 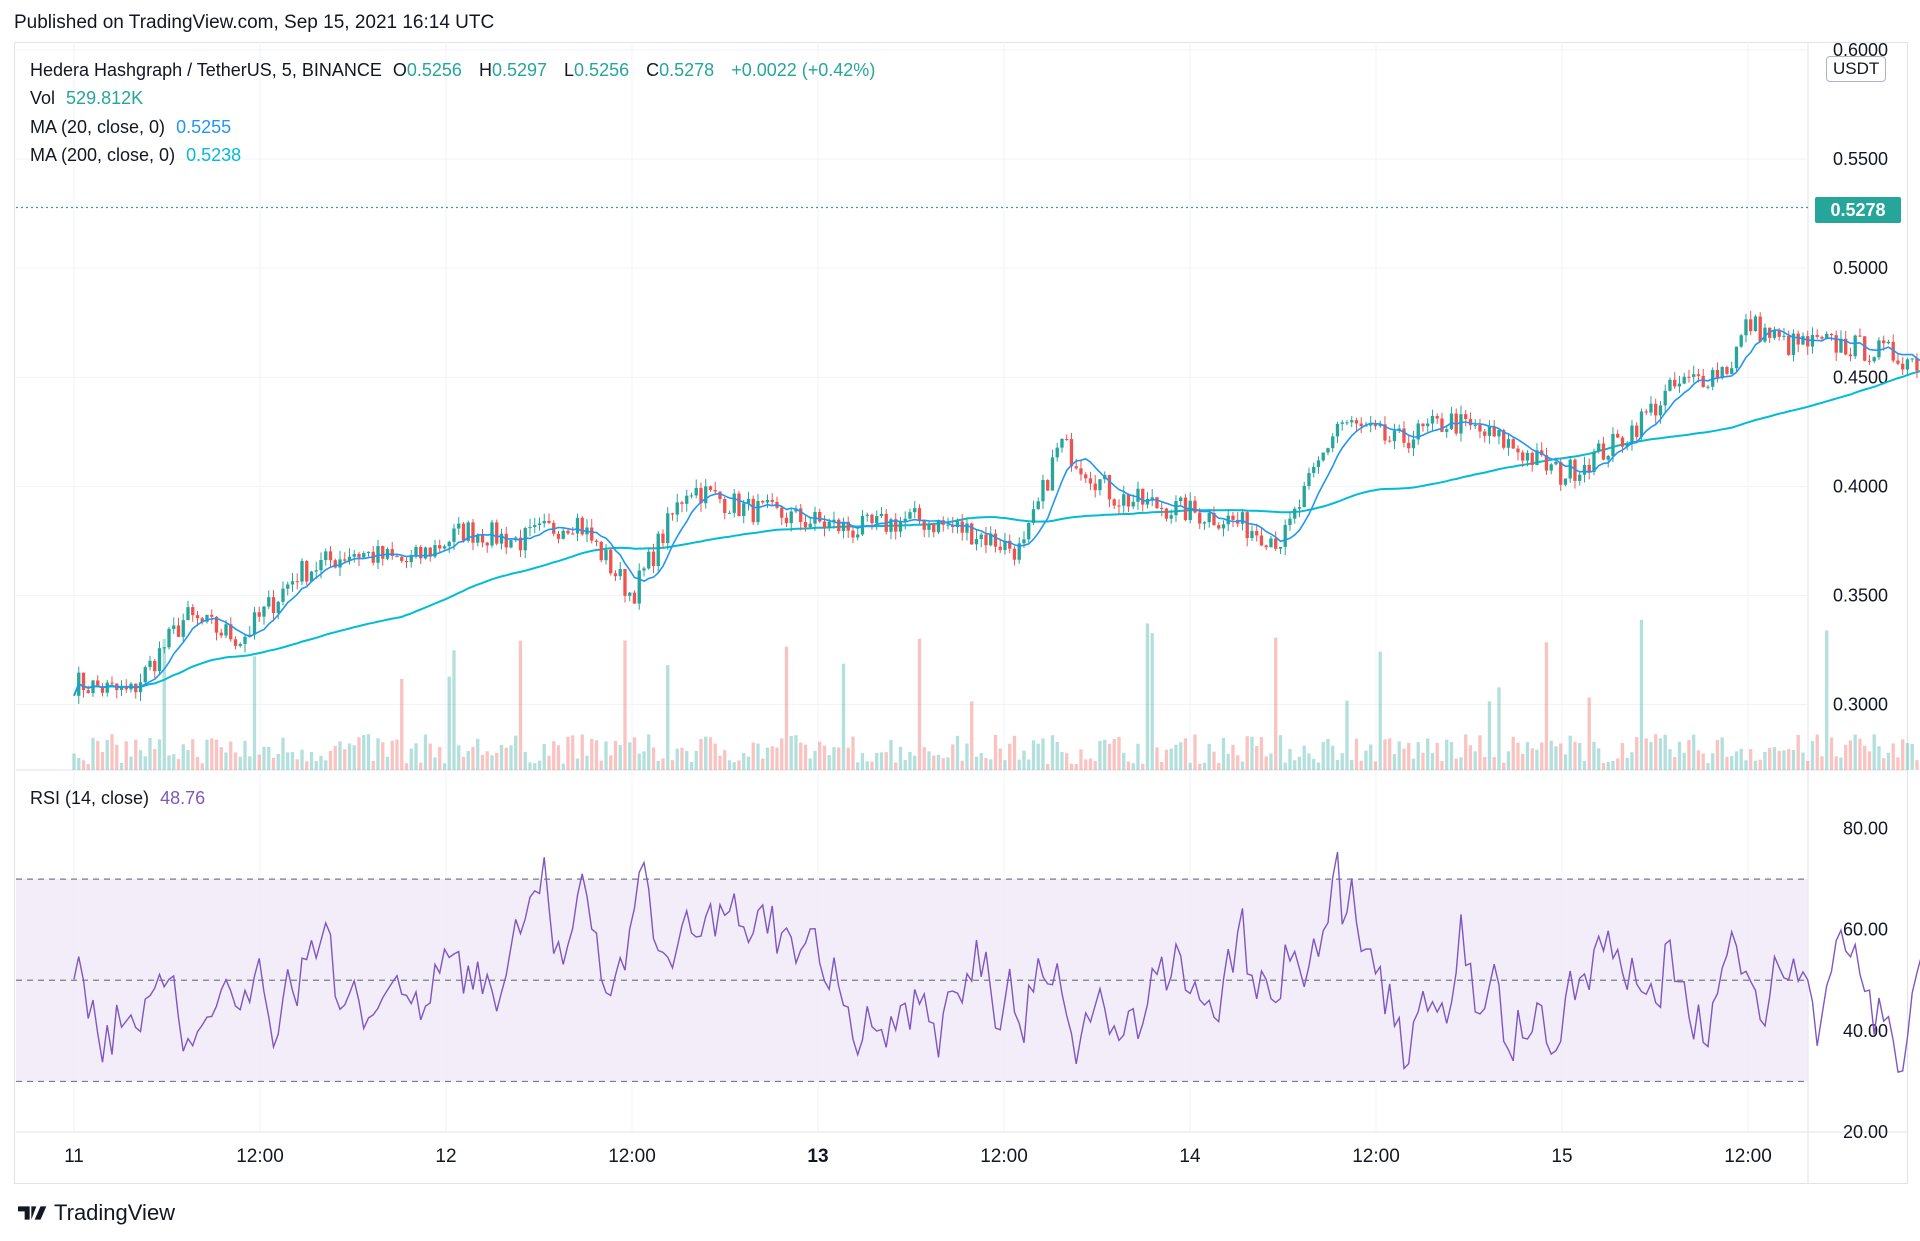 What do you see at coordinates (1561, 1156) in the screenshot?
I see `time-tick-label: 15` at bounding box center [1561, 1156].